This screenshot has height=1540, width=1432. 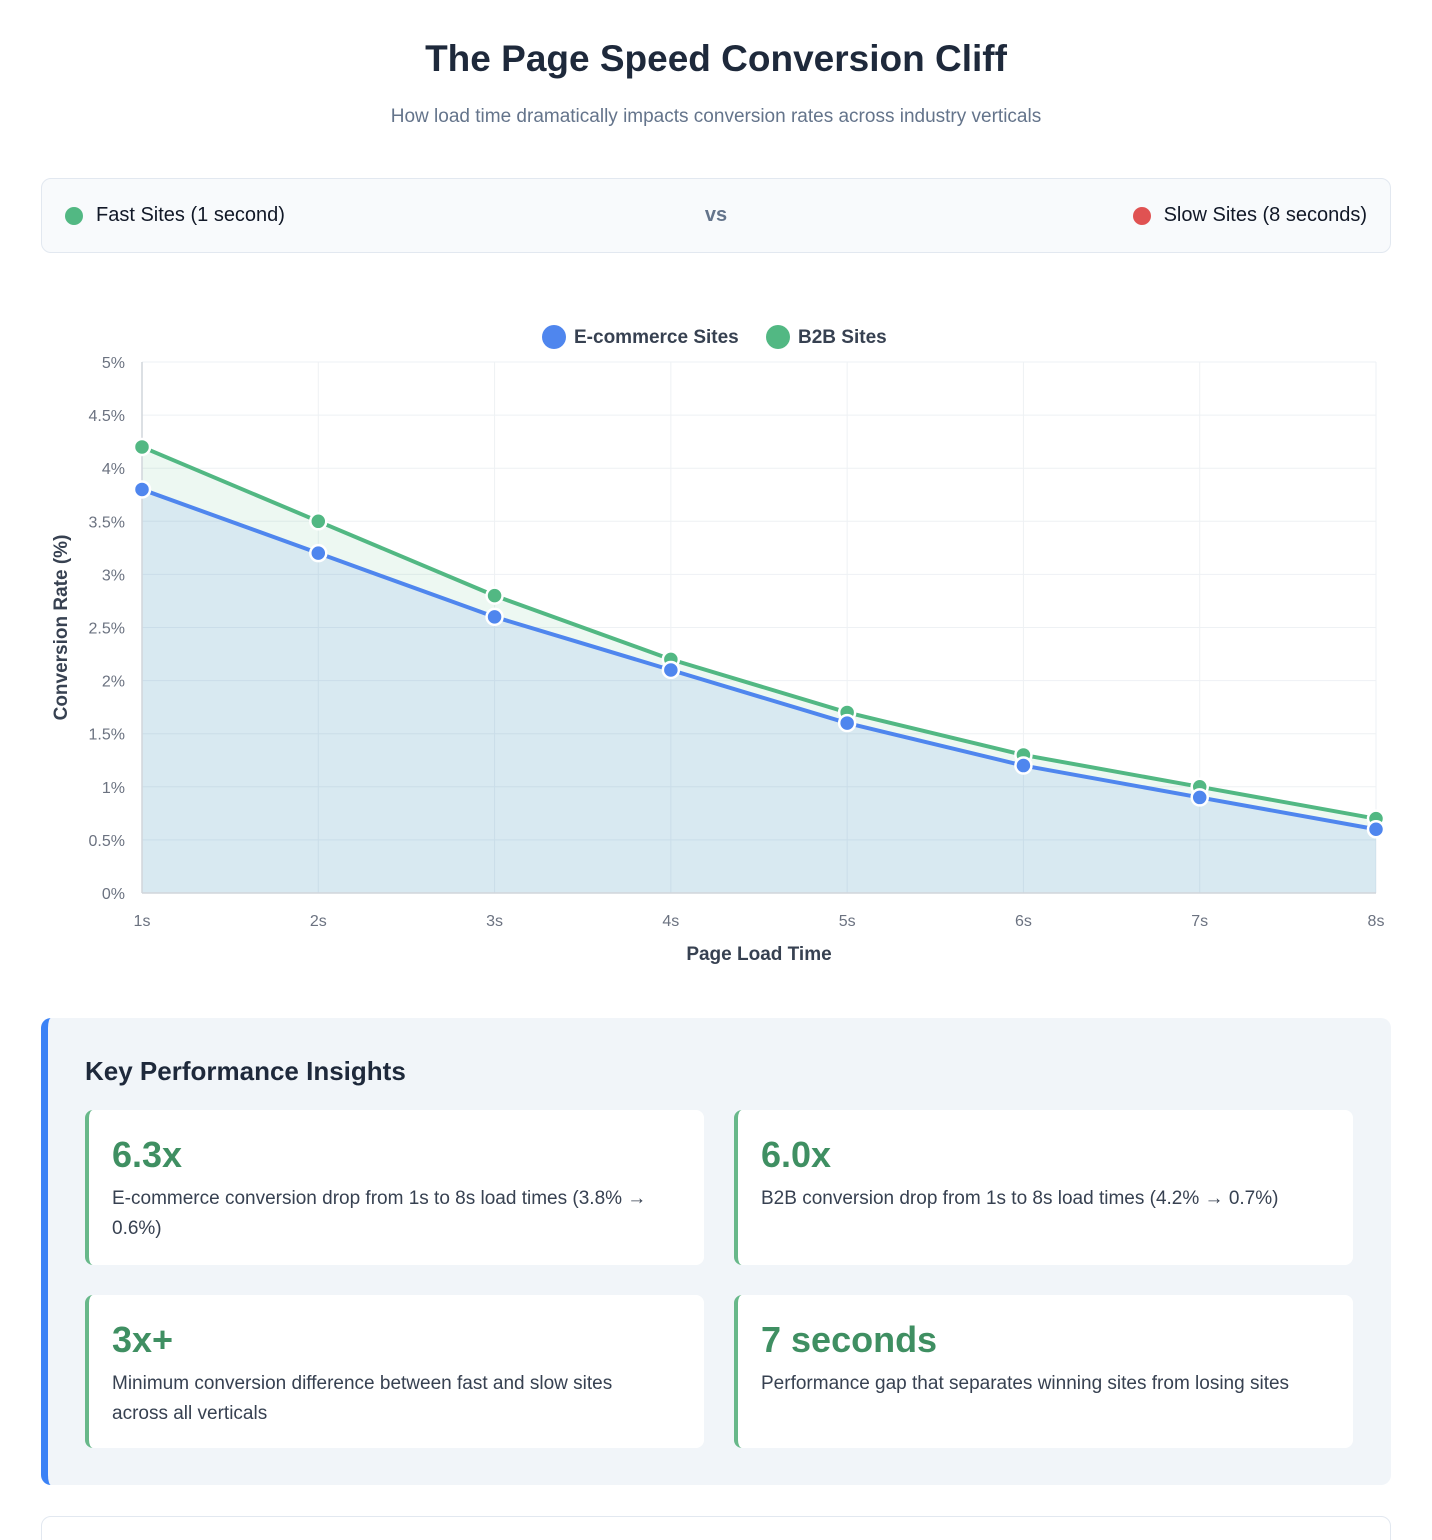 I want to click on fast-sites-text: Fast Sites (1 second), so click(x=190, y=215).